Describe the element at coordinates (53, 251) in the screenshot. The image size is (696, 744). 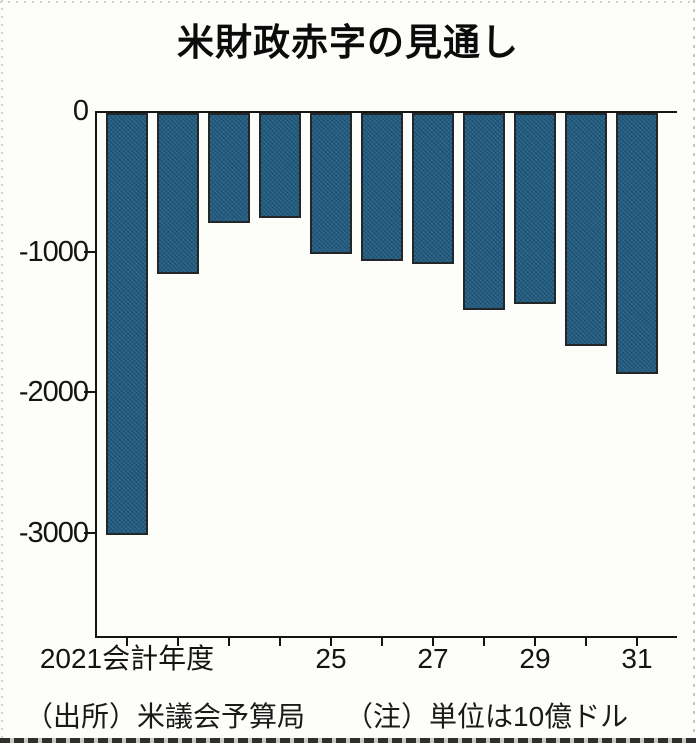
I see `y-tick-label-1000: -1000` at that location.